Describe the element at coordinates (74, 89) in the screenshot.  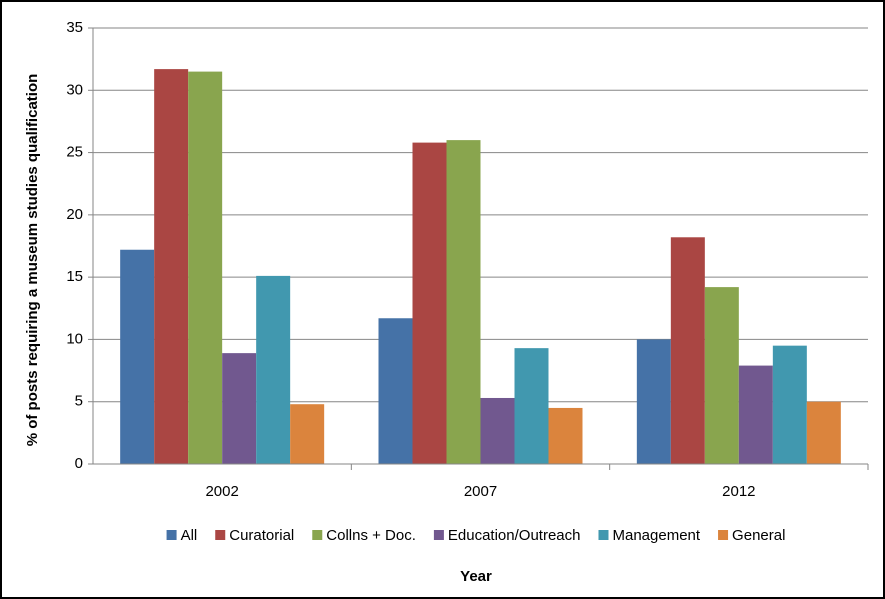
I see `y-tick-label: 30` at that location.